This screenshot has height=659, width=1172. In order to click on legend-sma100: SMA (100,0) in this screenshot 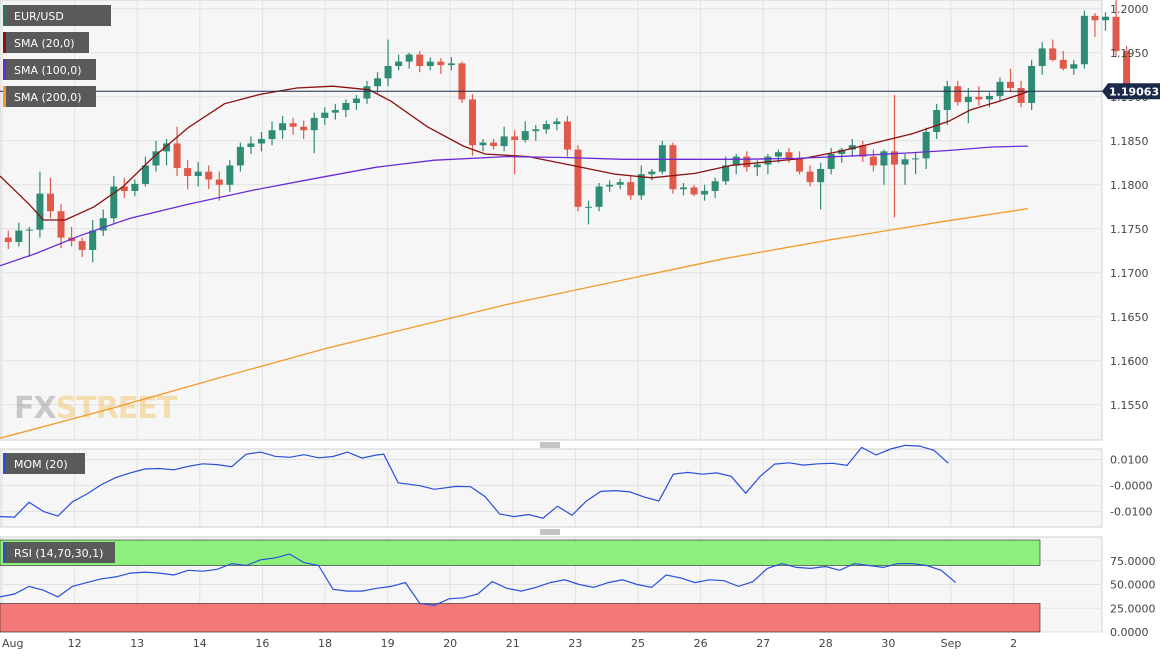, I will do `click(49, 69)`.